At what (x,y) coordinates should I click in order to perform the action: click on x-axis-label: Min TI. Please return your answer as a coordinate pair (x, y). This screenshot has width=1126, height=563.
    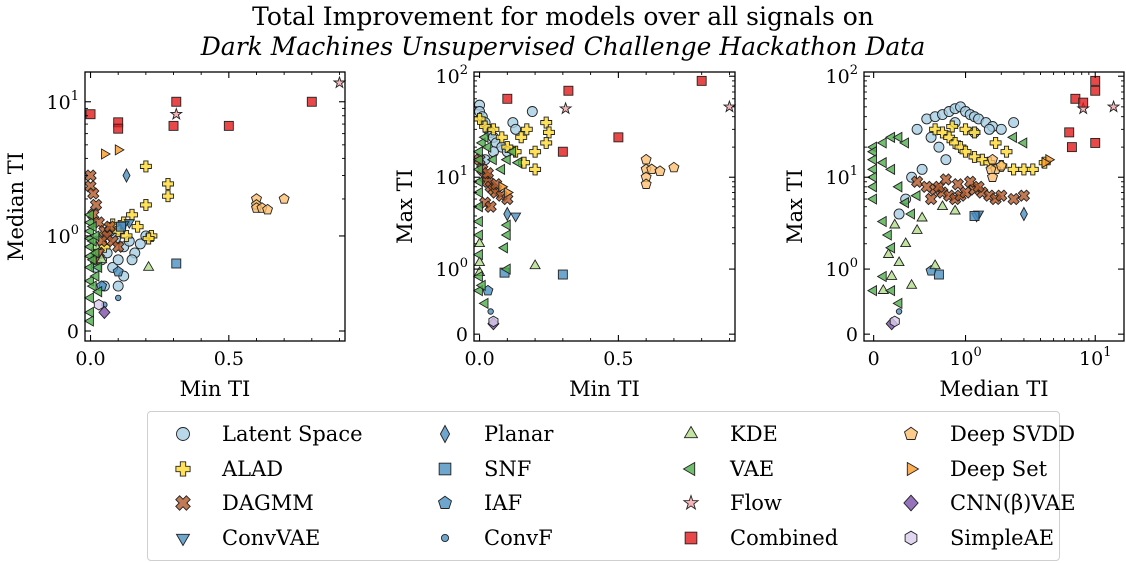
    Looking at the image, I should click on (604, 389).